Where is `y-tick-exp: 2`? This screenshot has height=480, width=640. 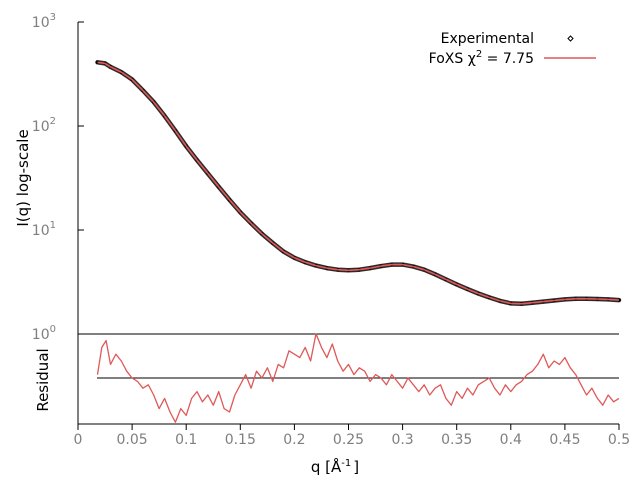
y-tick-exp: 2 is located at coordinates (53, 121).